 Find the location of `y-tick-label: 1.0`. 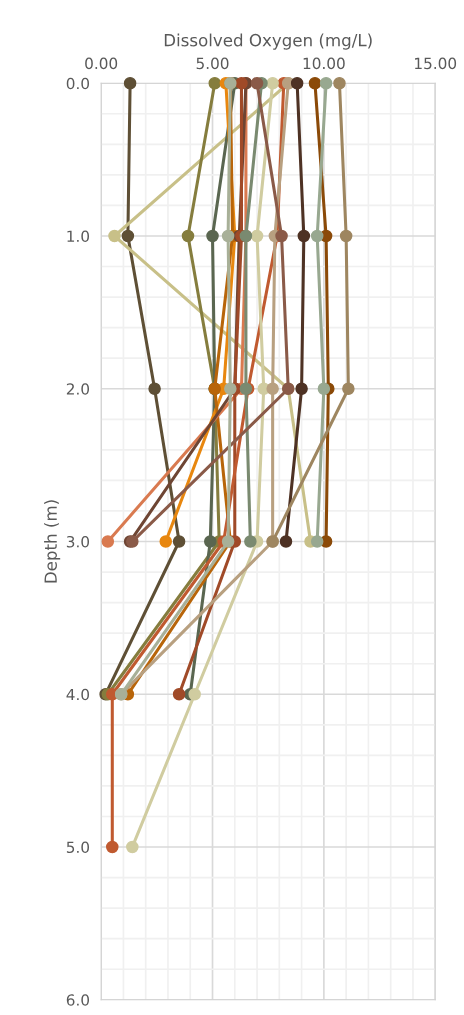

y-tick-label: 1.0 is located at coordinates (78, 236).